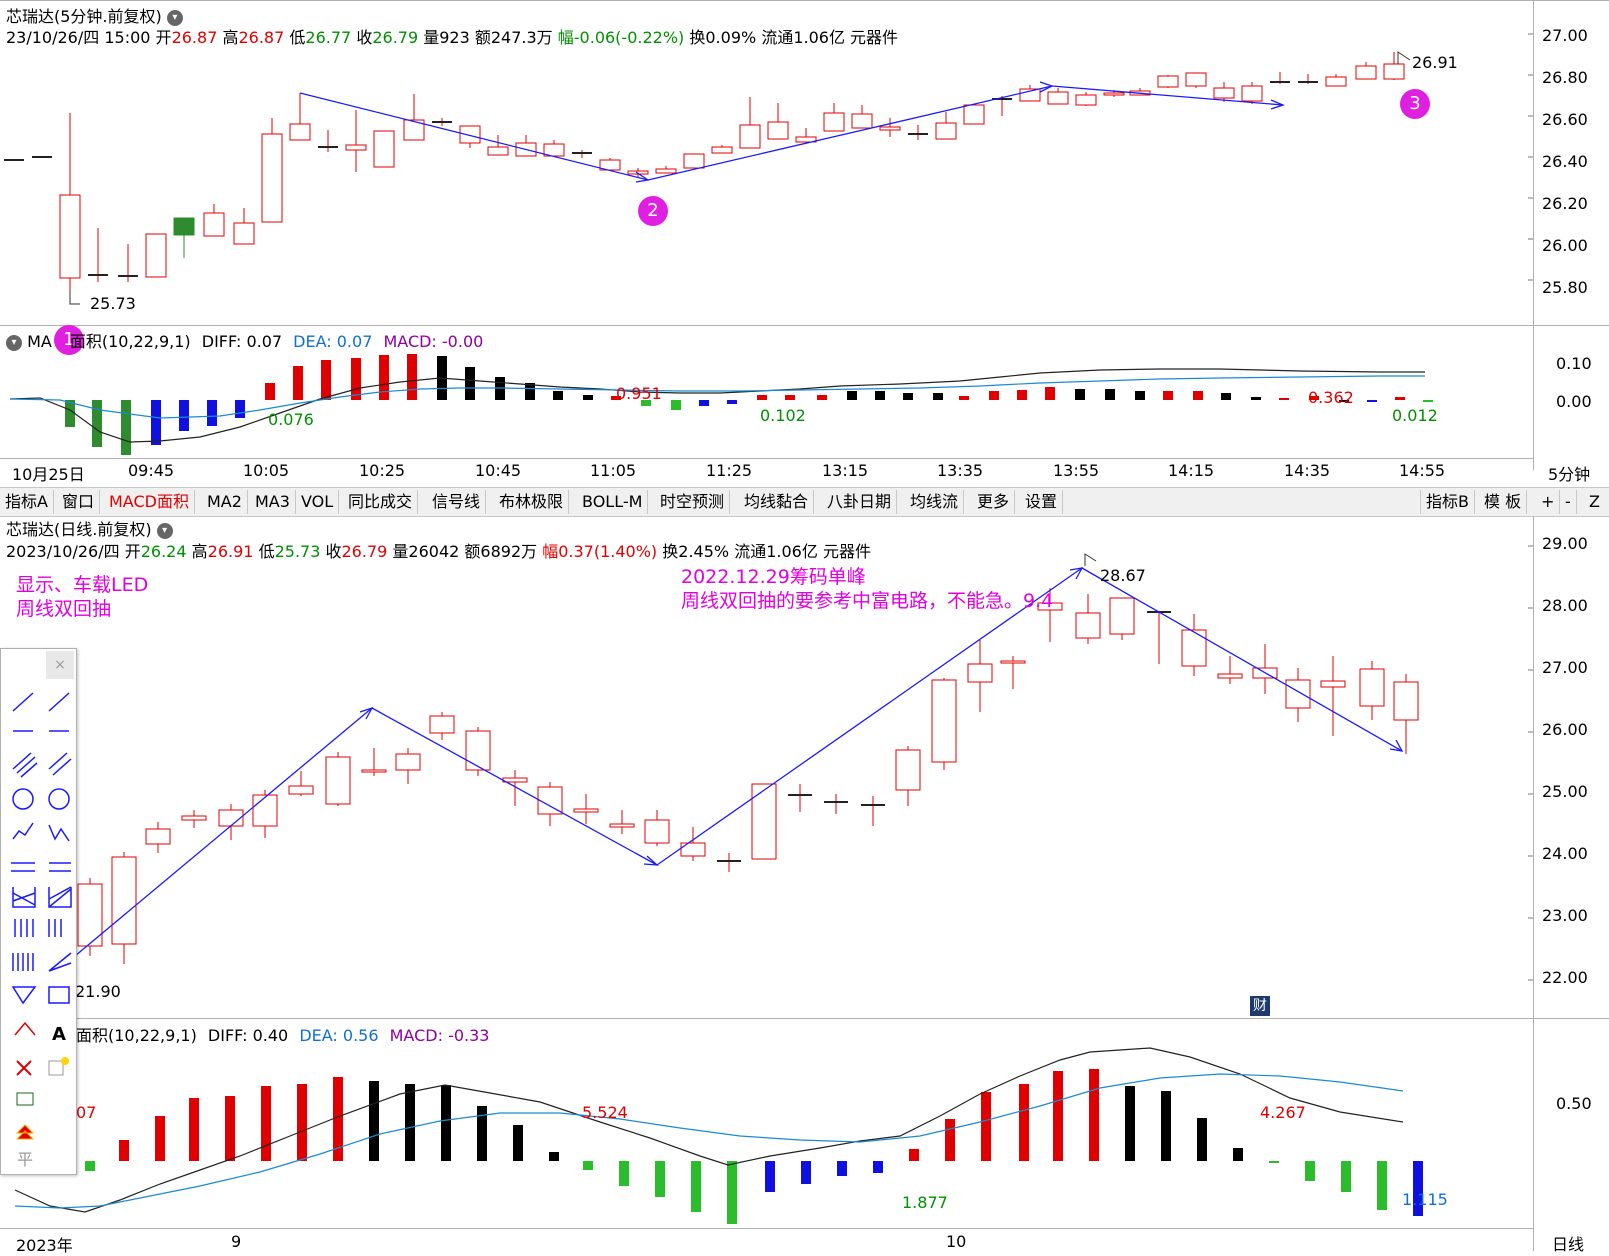  I want to click on tab-ma-flow: 均线流, so click(935, 502).